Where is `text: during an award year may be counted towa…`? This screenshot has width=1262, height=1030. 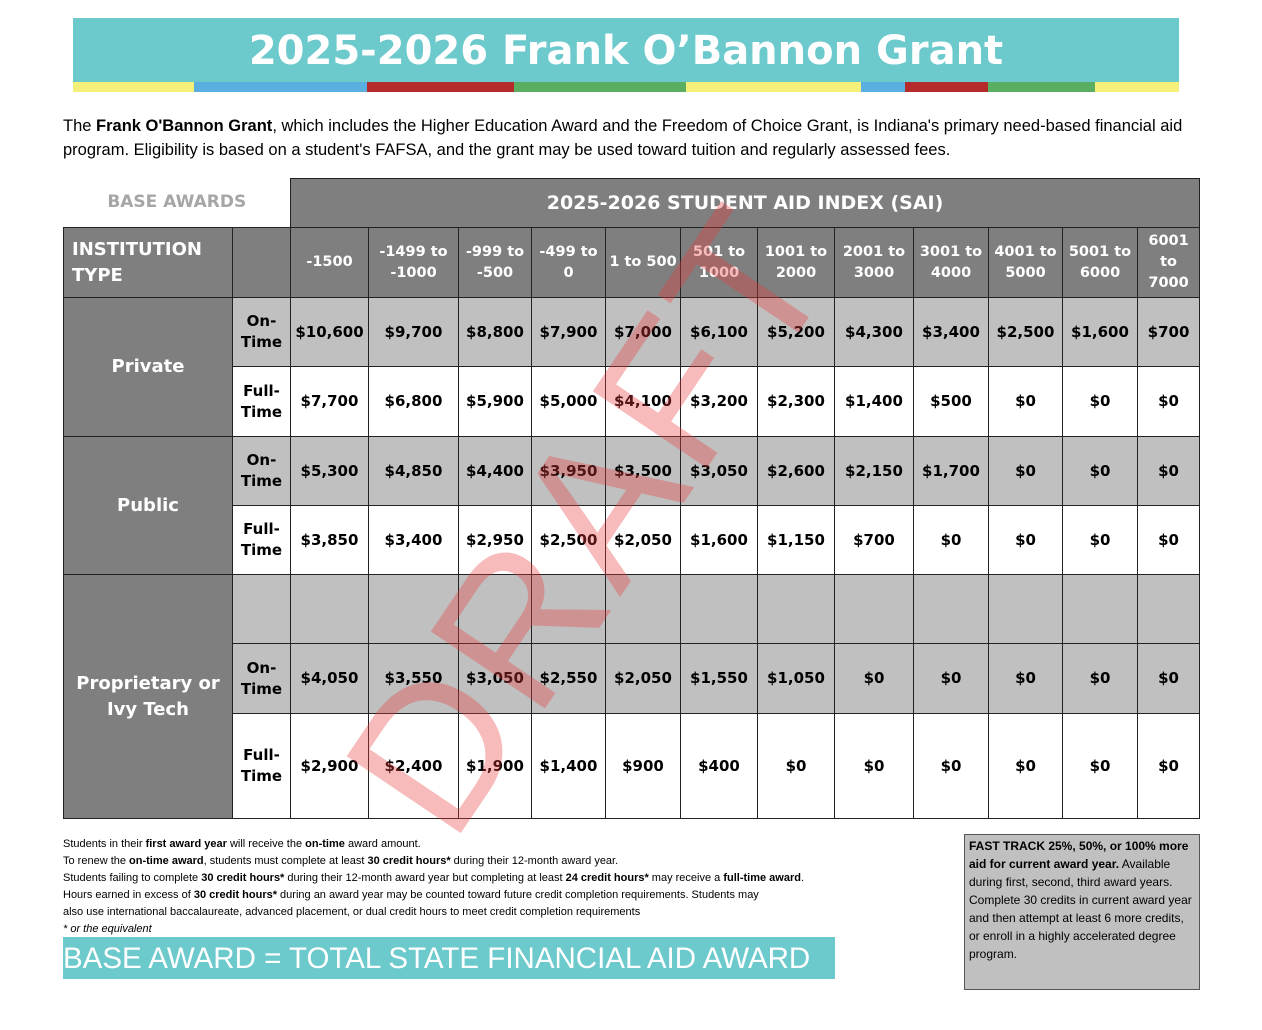 text: during an award year may be counted towa… is located at coordinates (518, 895).